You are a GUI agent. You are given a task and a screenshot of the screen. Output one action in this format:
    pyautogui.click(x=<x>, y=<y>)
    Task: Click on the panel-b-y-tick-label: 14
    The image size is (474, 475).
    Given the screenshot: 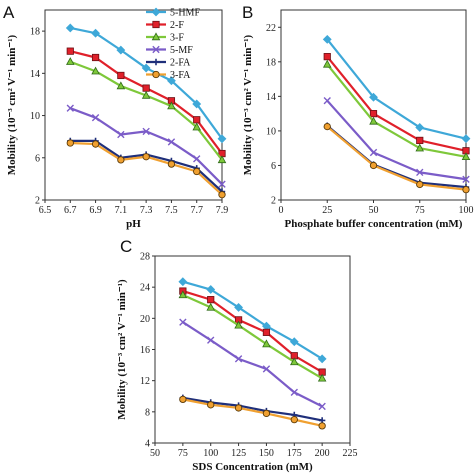 What is the action you would take?
    pyautogui.click(x=271, y=97)
    